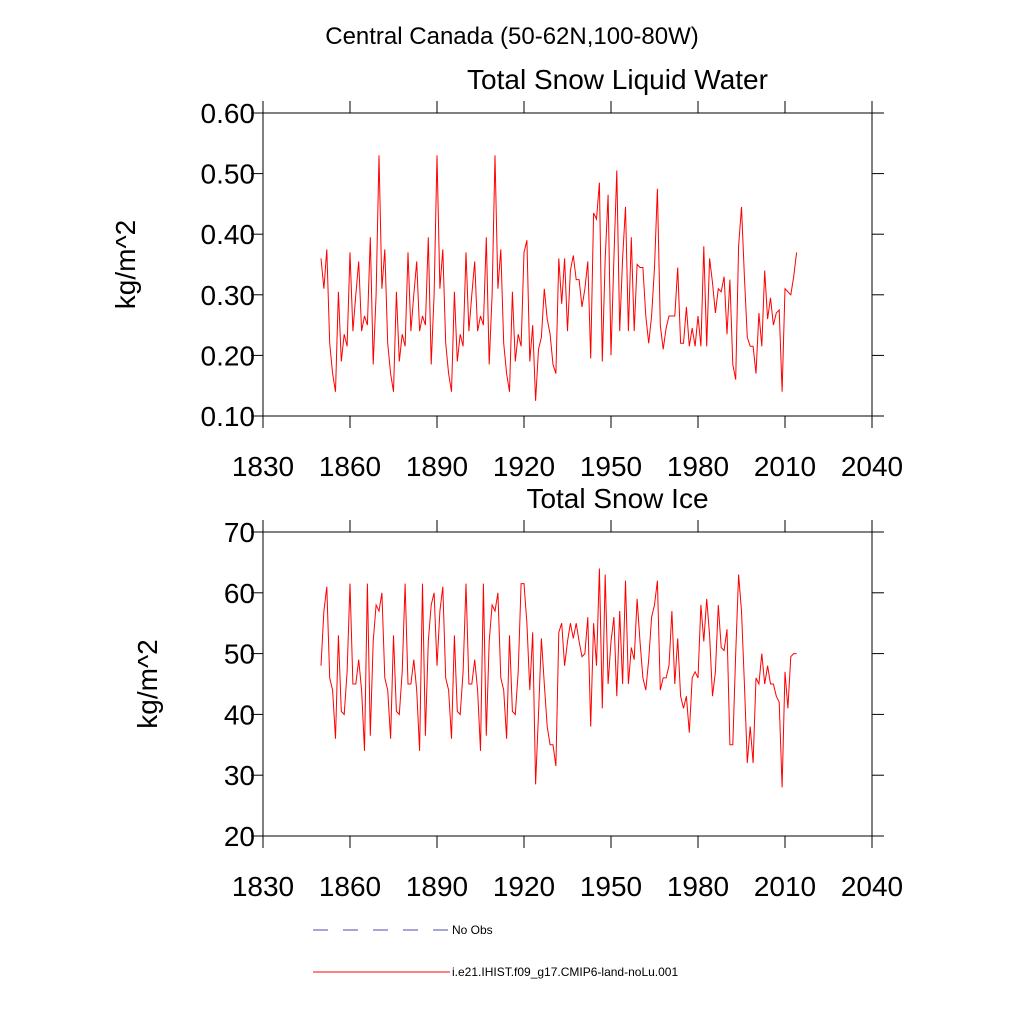 This screenshot has width=1024, height=1029. I want to click on y-tick-label: 0.20, so click(228, 355).